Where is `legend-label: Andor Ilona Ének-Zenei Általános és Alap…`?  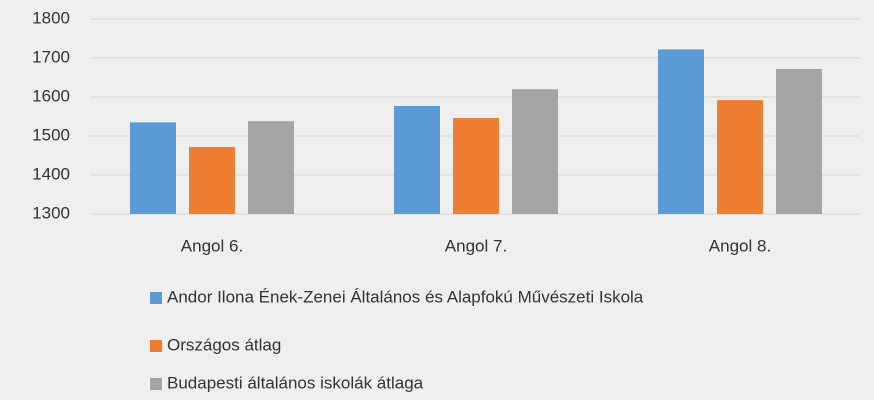
legend-label: Andor Ilona Ének-Zenei Általános és Alap… is located at coordinates (405, 296).